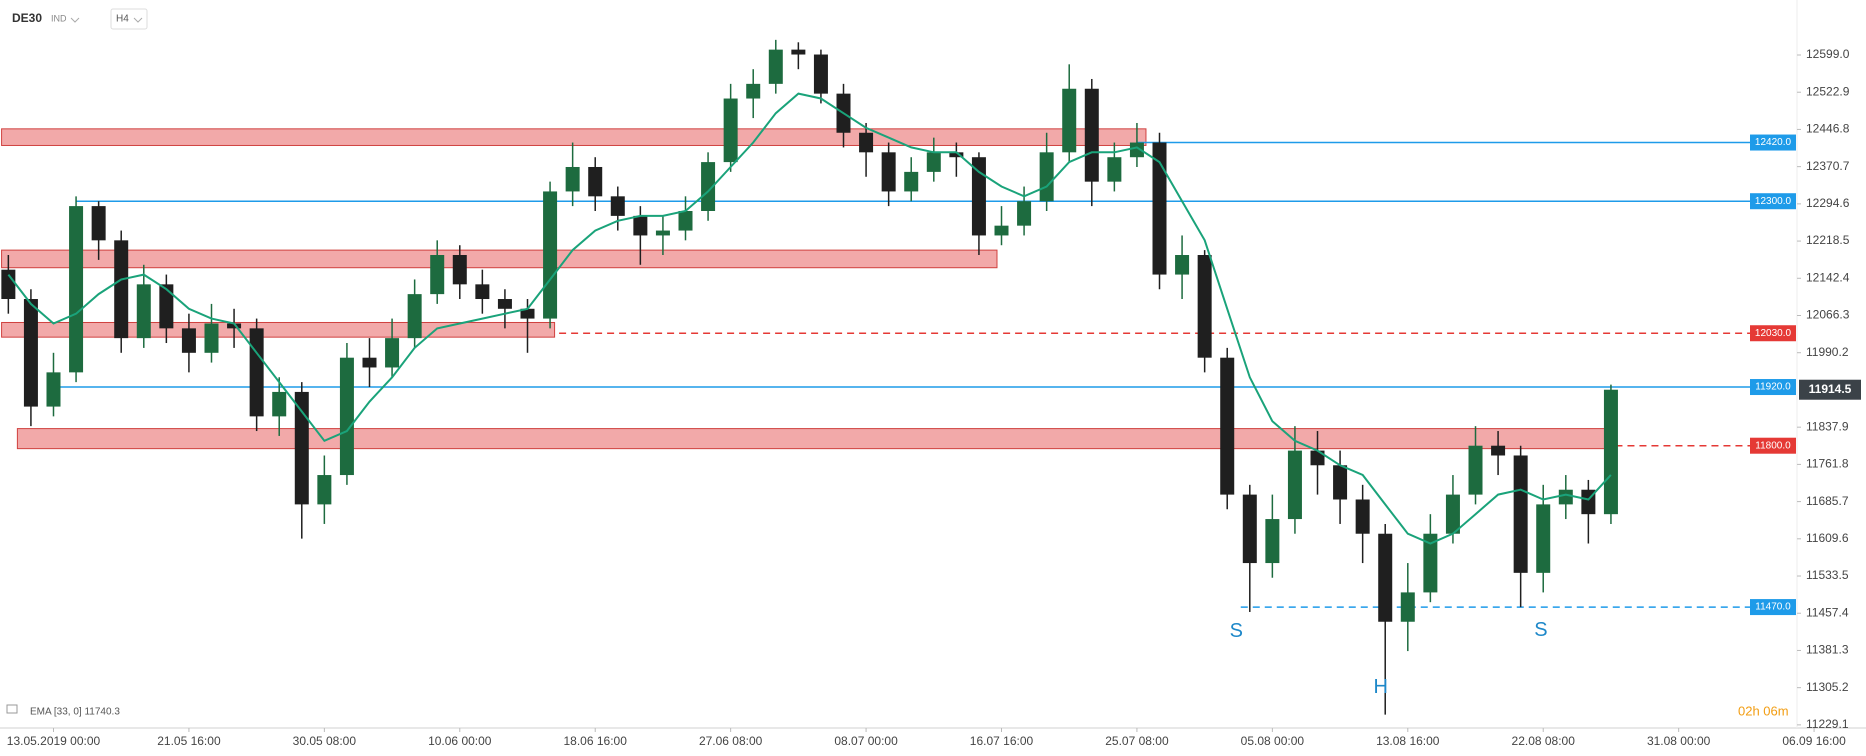  What do you see at coordinates (54, 741) in the screenshot?
I see `x-tick-label: 13.05.2019 00:00` at bounding box center [54, 741].